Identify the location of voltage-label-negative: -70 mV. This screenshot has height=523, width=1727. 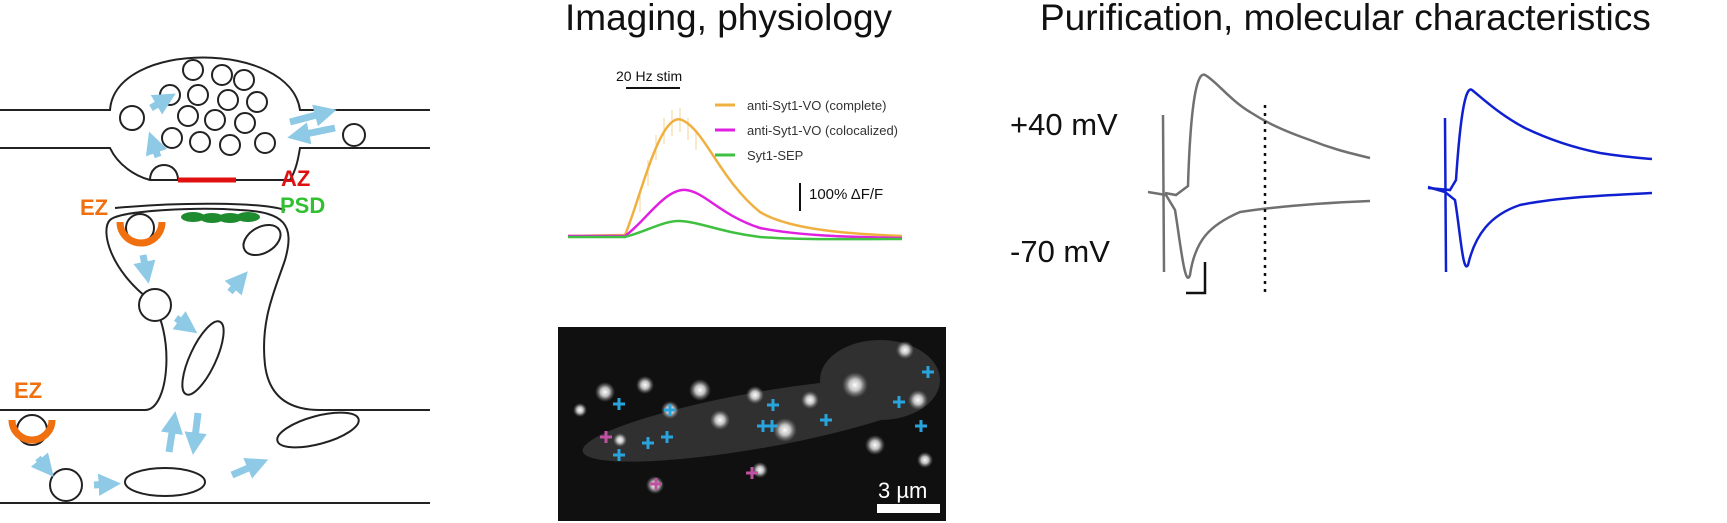
(1060, 251).